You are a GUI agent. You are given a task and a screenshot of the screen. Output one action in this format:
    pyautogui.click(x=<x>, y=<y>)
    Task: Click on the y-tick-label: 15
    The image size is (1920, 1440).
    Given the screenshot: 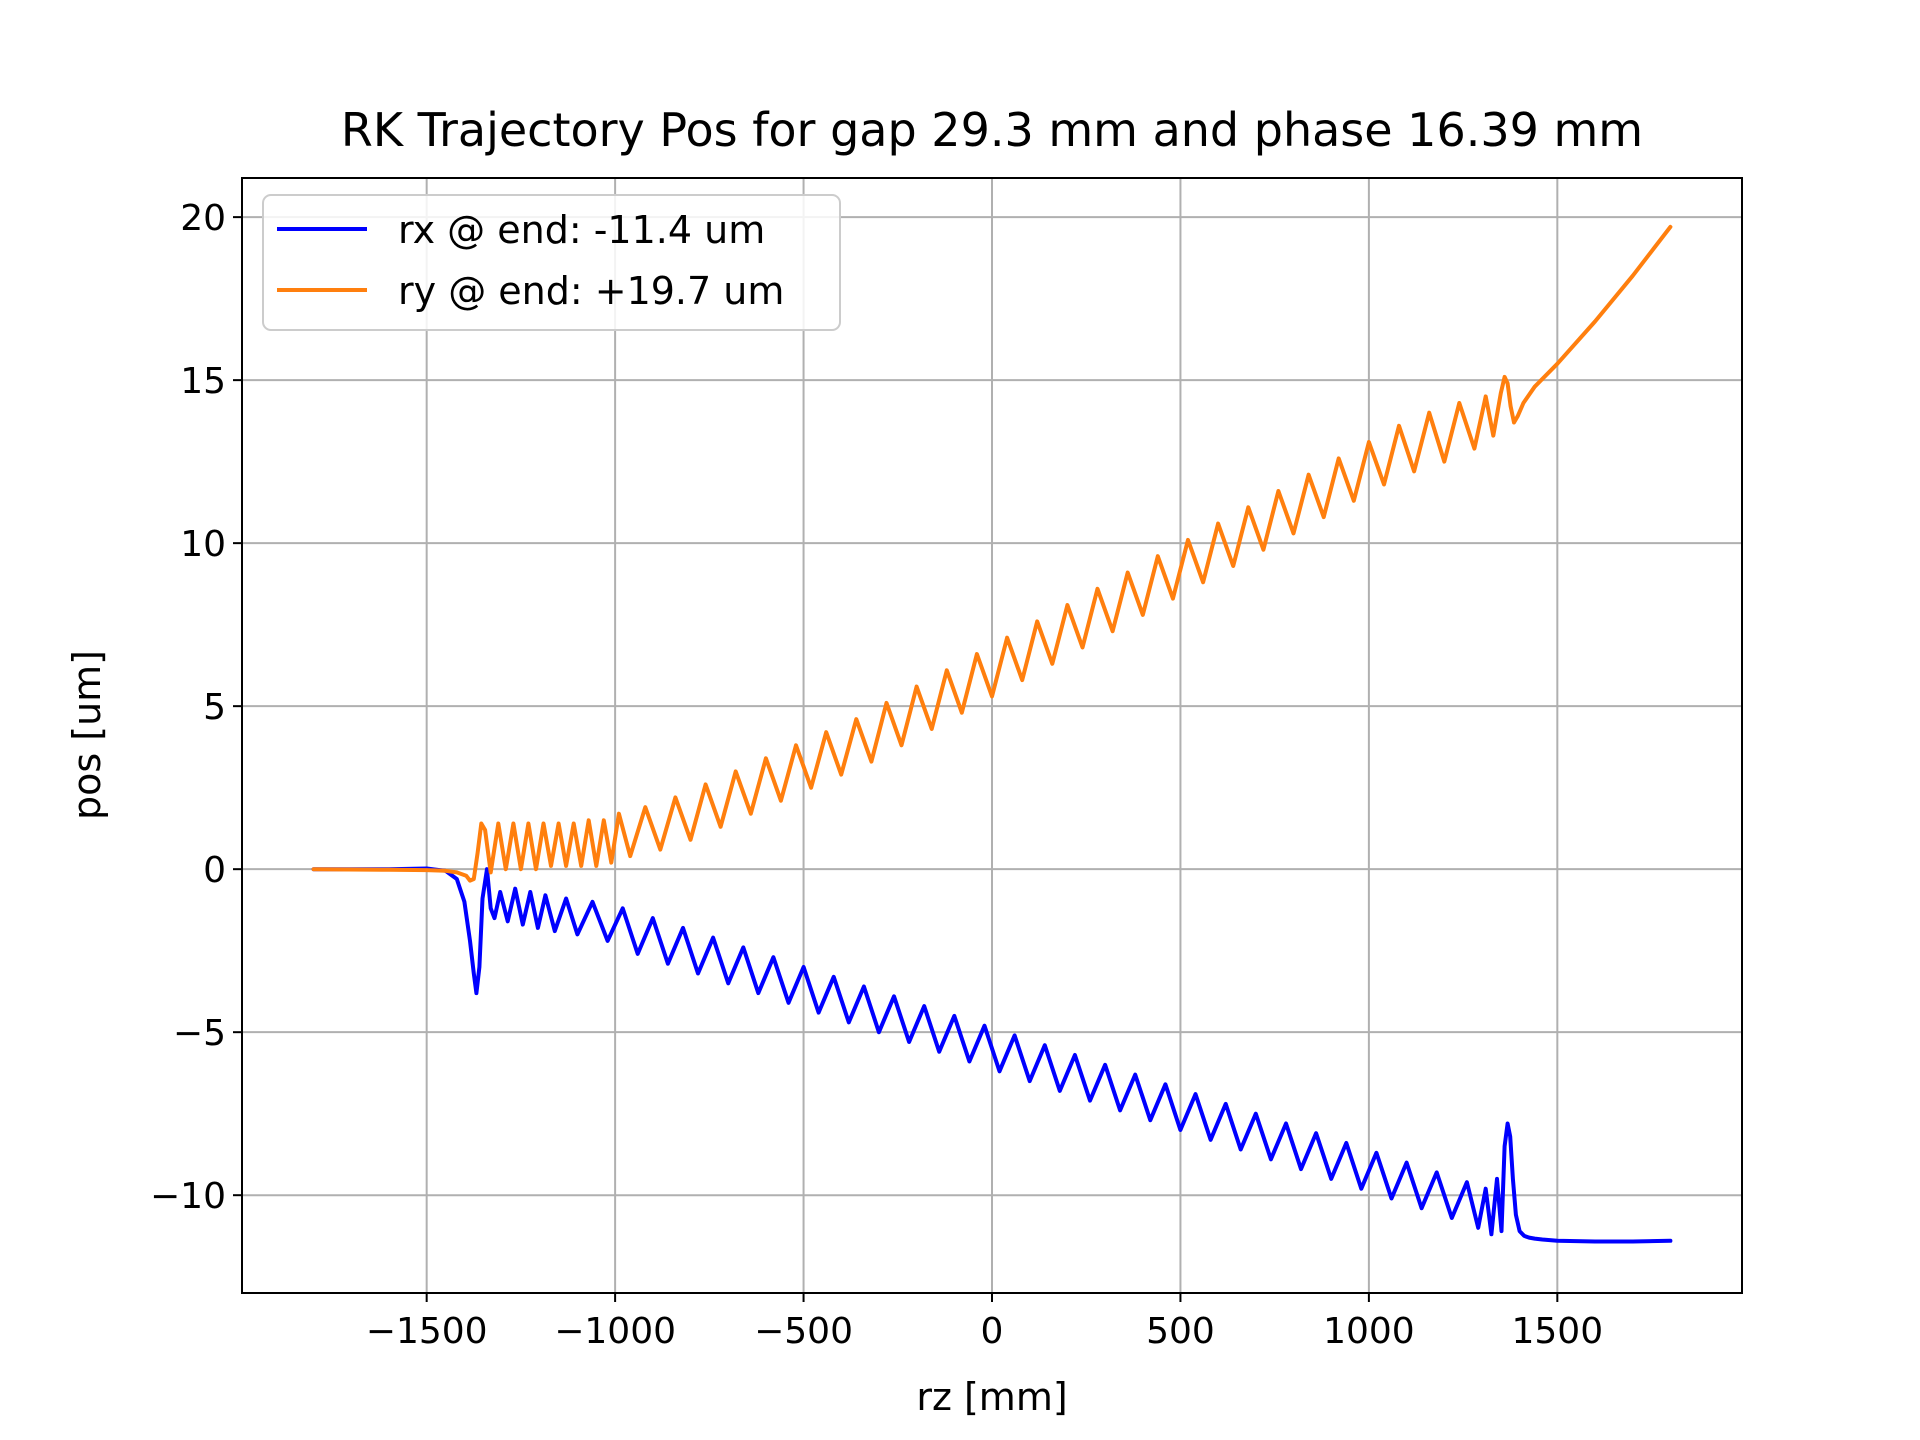 What is the action you would take?
    pyautogui.click(x=203, y=381)
    